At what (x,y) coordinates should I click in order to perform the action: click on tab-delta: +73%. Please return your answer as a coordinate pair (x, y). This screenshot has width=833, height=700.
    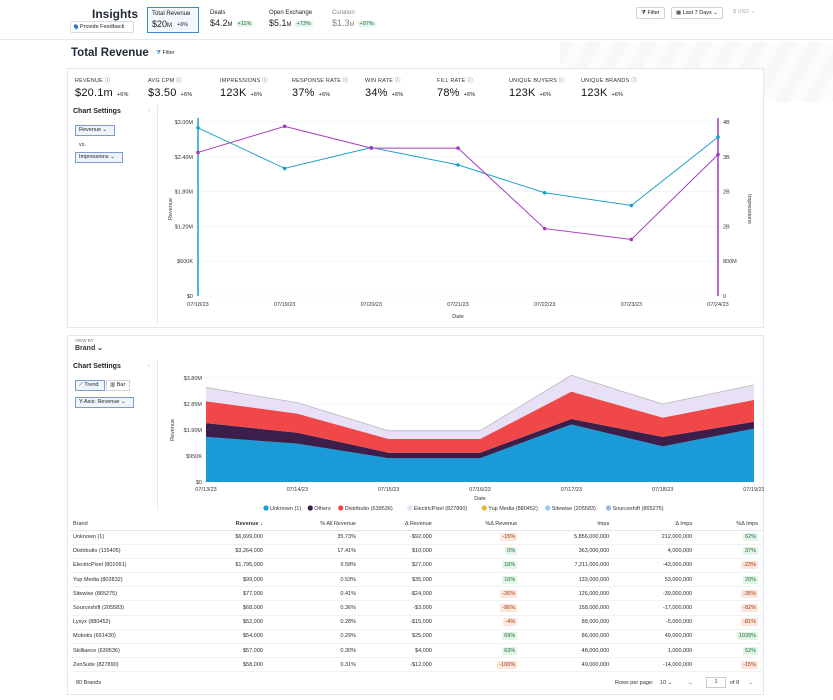
    Looking at the image, I should click on (303, 24).